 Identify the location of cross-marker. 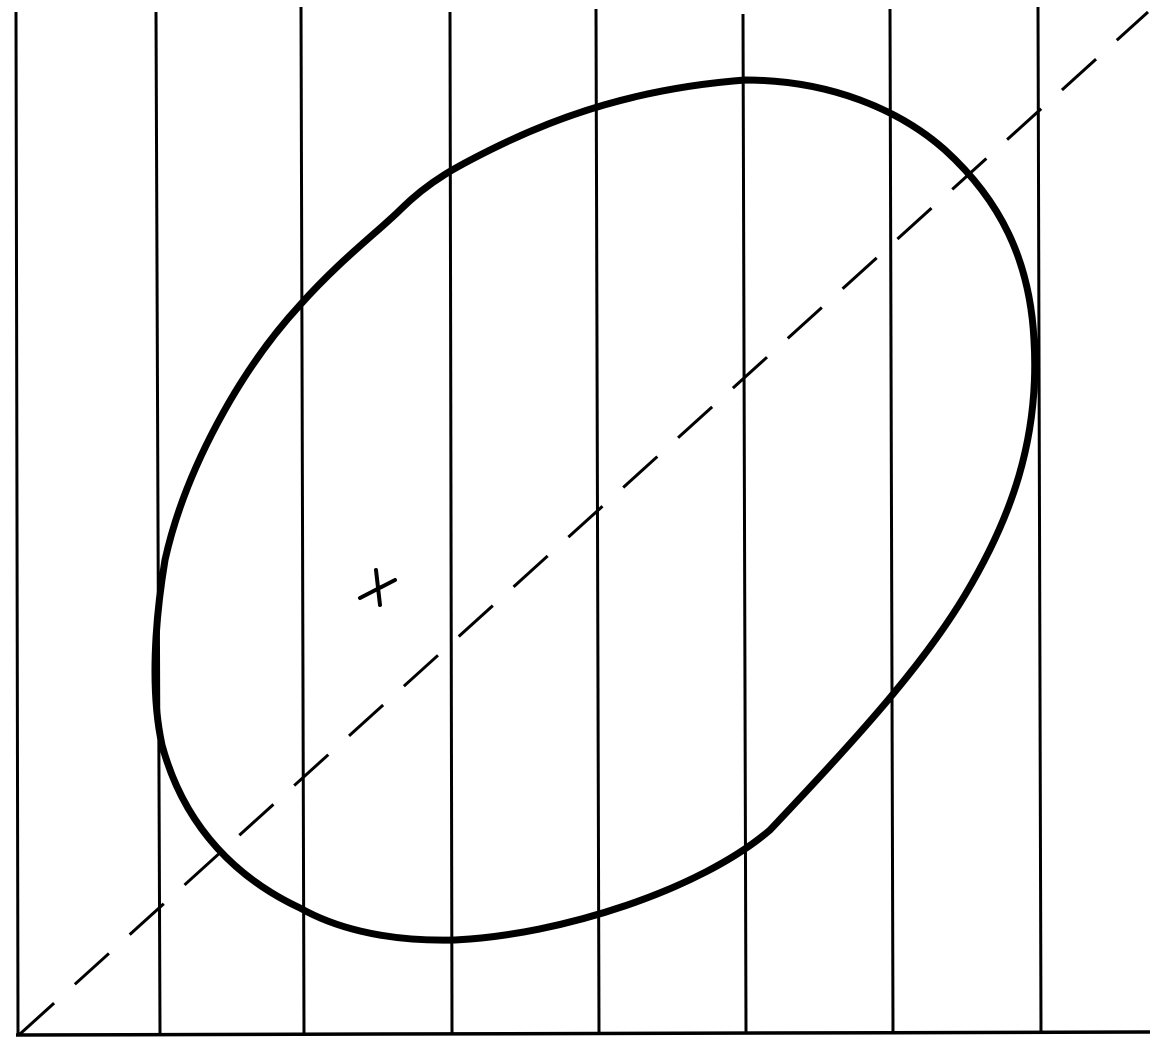
(377, 587).